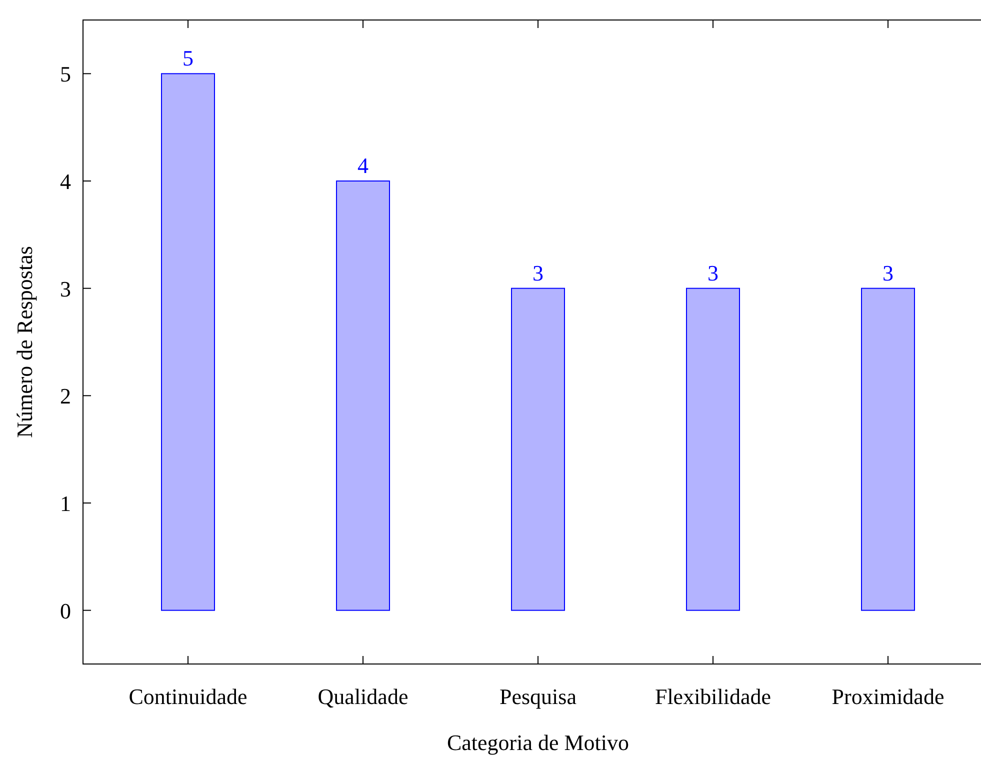 The width and height of the screenshot is (981, 760). I want to click on x-tick-label: Continuidade, so click(188, 696).